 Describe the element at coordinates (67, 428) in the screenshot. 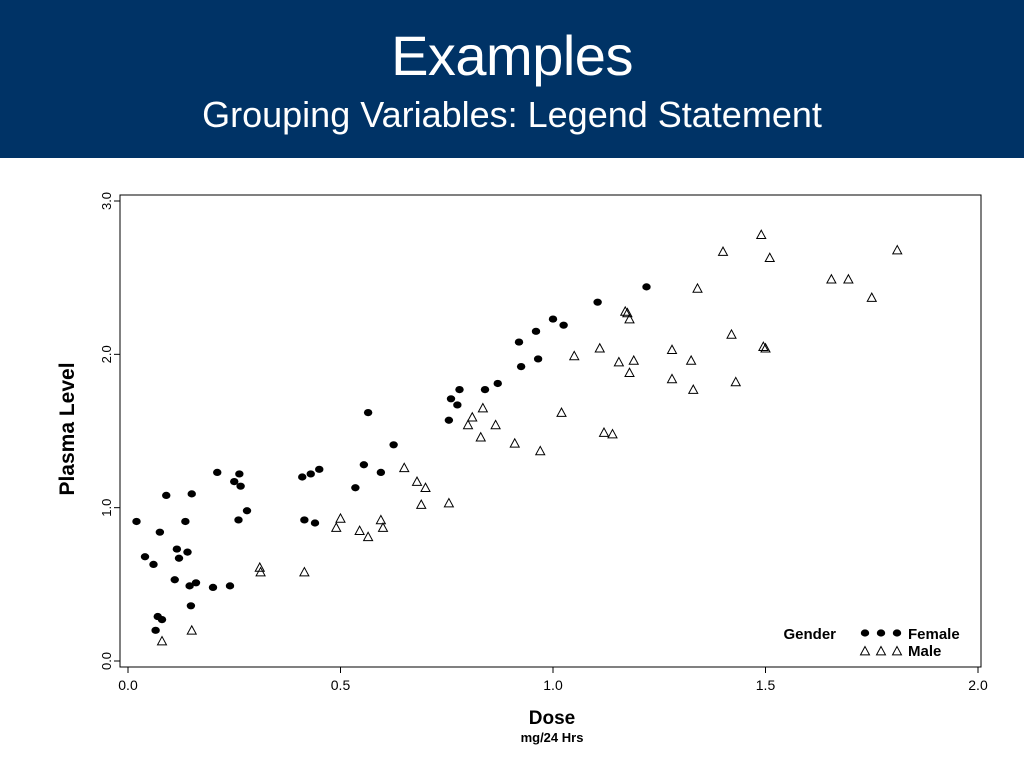

I see `y-axis-title: Plasma Level` at that location.